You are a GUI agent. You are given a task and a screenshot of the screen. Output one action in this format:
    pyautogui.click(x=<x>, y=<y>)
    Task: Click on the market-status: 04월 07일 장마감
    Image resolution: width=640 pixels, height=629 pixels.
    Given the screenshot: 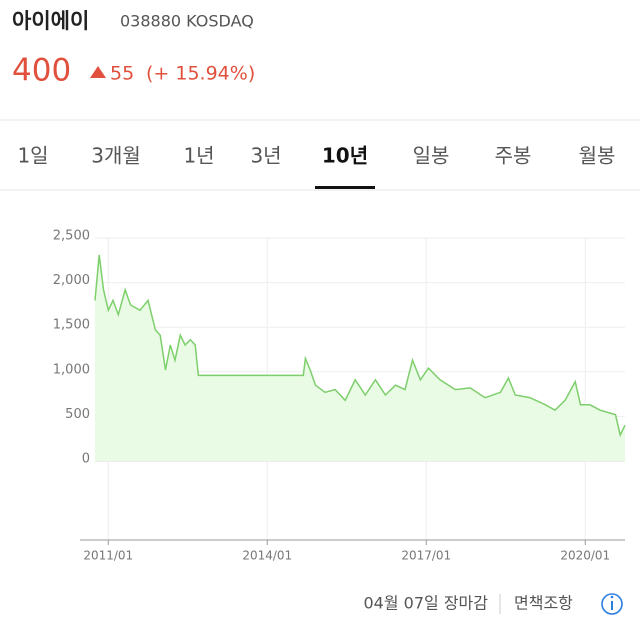 What is the action you would take?
    pyautogui.click(x=426, y=603)
    